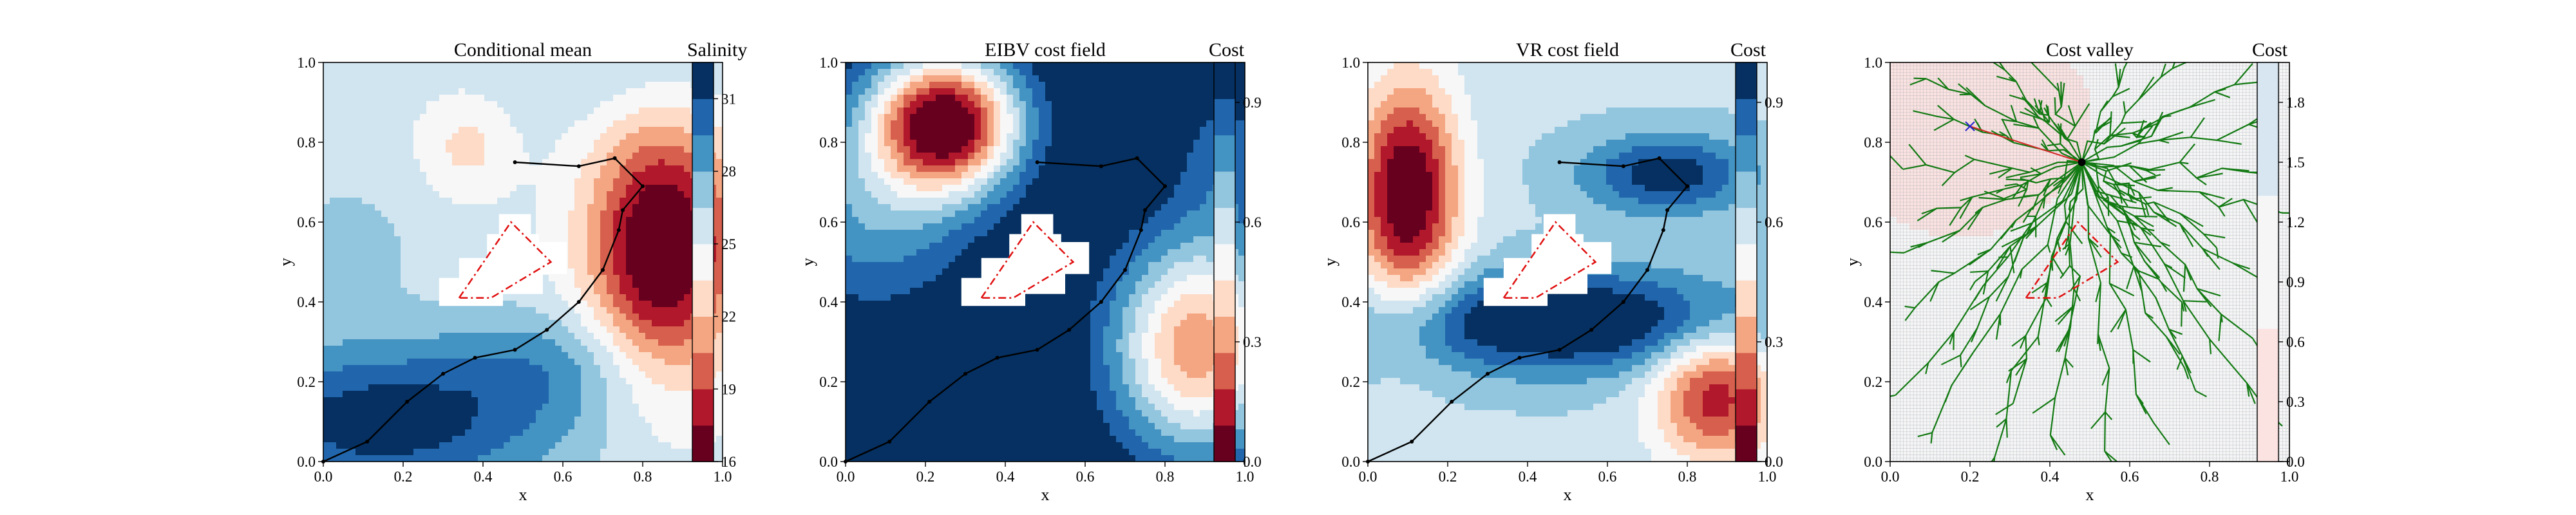 Image resolution: width=2576 pixels, height=515 pixels. I want to click on colorbar-tick-label: 0.6, so click(2295, 342).